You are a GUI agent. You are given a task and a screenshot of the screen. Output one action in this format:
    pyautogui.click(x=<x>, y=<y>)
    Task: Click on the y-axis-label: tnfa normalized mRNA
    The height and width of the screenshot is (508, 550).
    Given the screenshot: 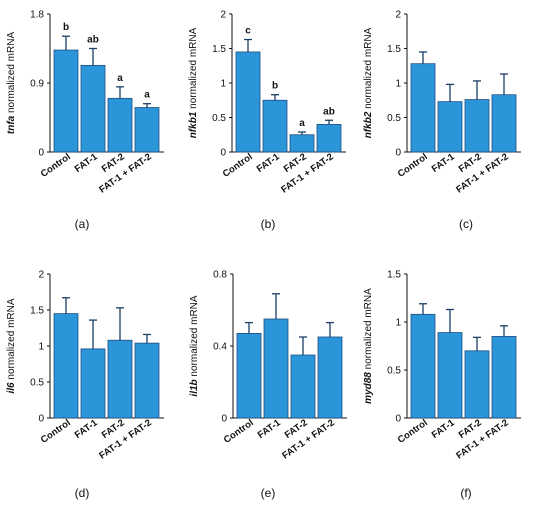 What is the action you would take?
    pyautogui.click(x=11, y=83)
    